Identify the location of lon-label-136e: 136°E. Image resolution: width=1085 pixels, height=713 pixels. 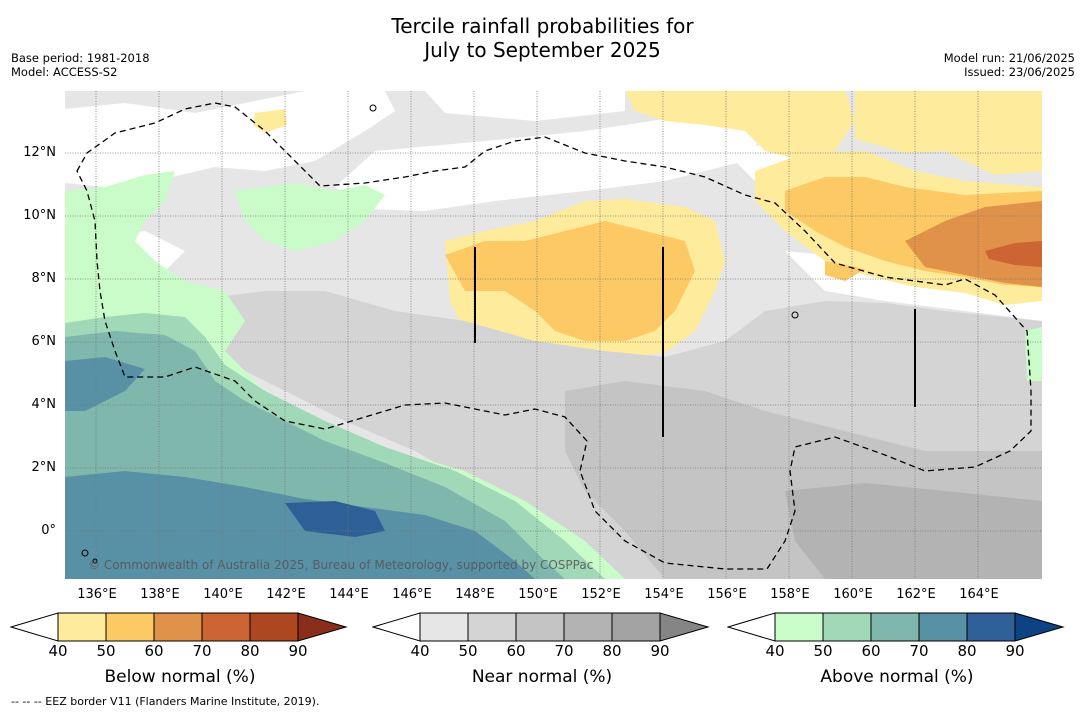
(97, 594).